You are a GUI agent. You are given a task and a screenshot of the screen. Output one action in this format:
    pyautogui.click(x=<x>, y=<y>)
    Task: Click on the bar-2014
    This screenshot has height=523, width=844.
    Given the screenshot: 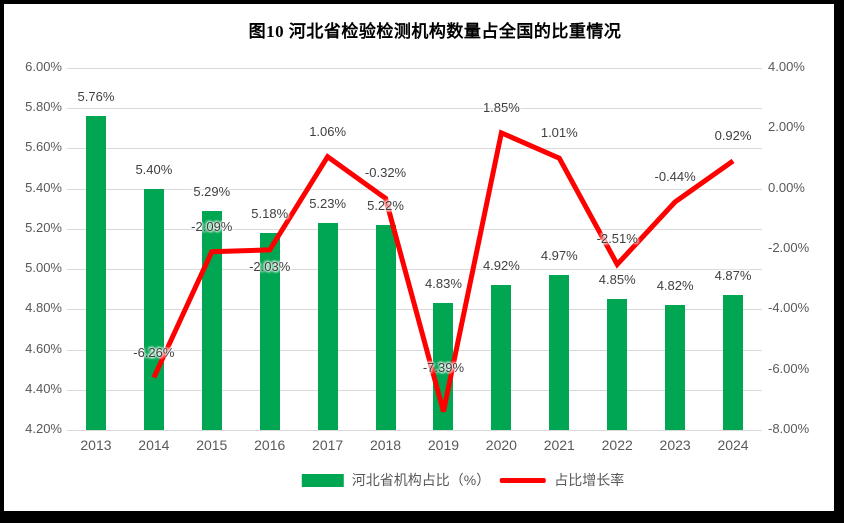 What is the action you would take?
    pyautogui.click(x=153, y=309)
    